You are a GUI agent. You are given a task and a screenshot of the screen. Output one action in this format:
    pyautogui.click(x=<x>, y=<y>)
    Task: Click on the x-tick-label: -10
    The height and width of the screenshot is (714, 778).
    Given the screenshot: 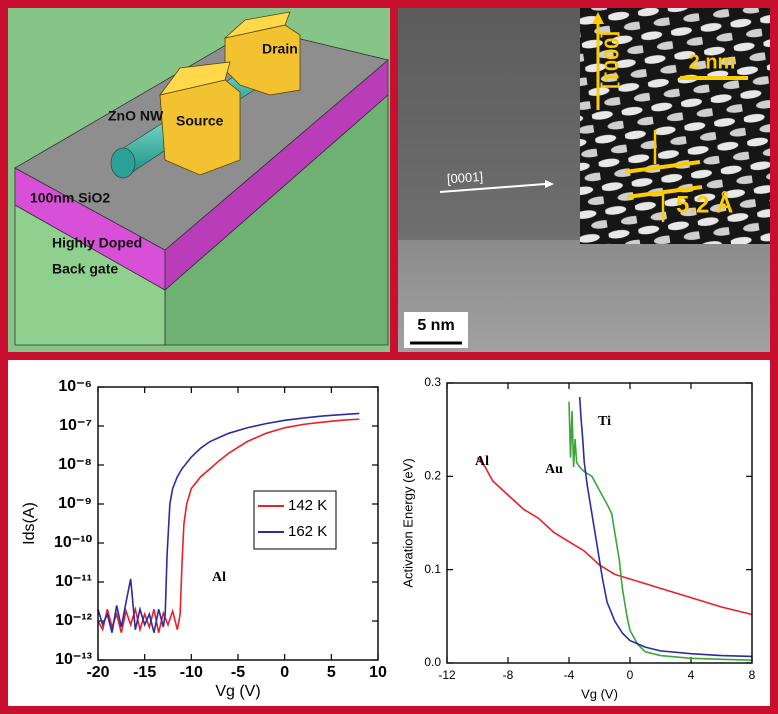 What is the action you would take?
    pyautogui.click(x=191, y=672)
    